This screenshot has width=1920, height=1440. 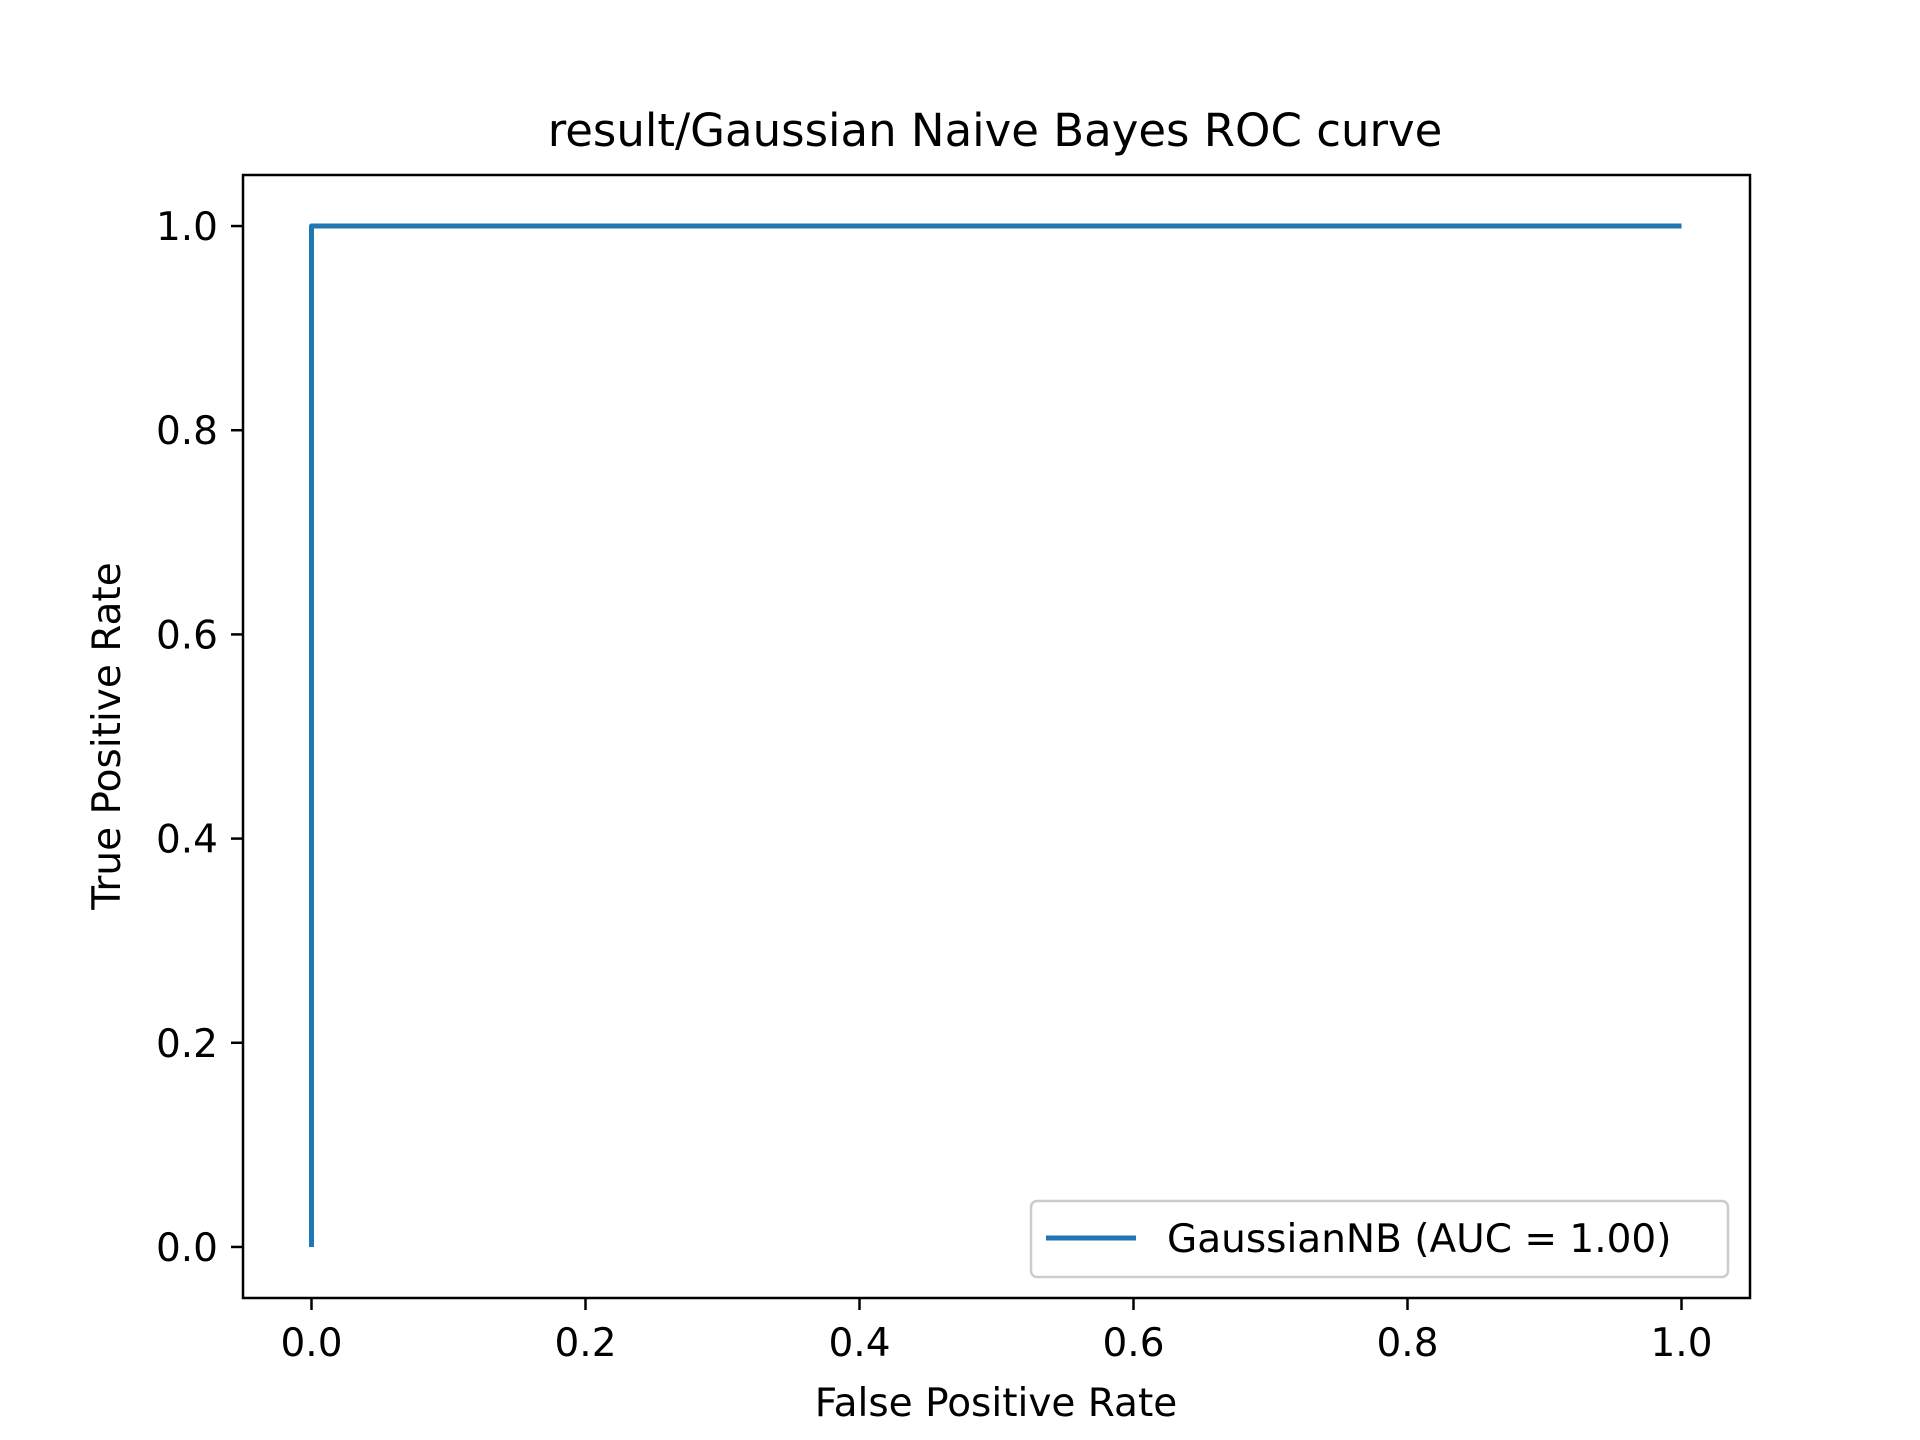 What do you see at coordinates (187, 840) in the screenshot?
I see `y-tick-label: 0.4` at bounding box center [187, 840].